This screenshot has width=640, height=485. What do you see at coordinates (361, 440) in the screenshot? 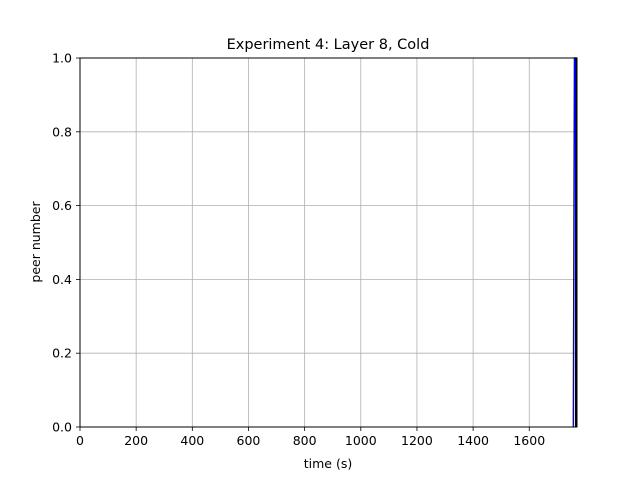
I see `x-tick-label: 1000` at bounding box center [361, 440].